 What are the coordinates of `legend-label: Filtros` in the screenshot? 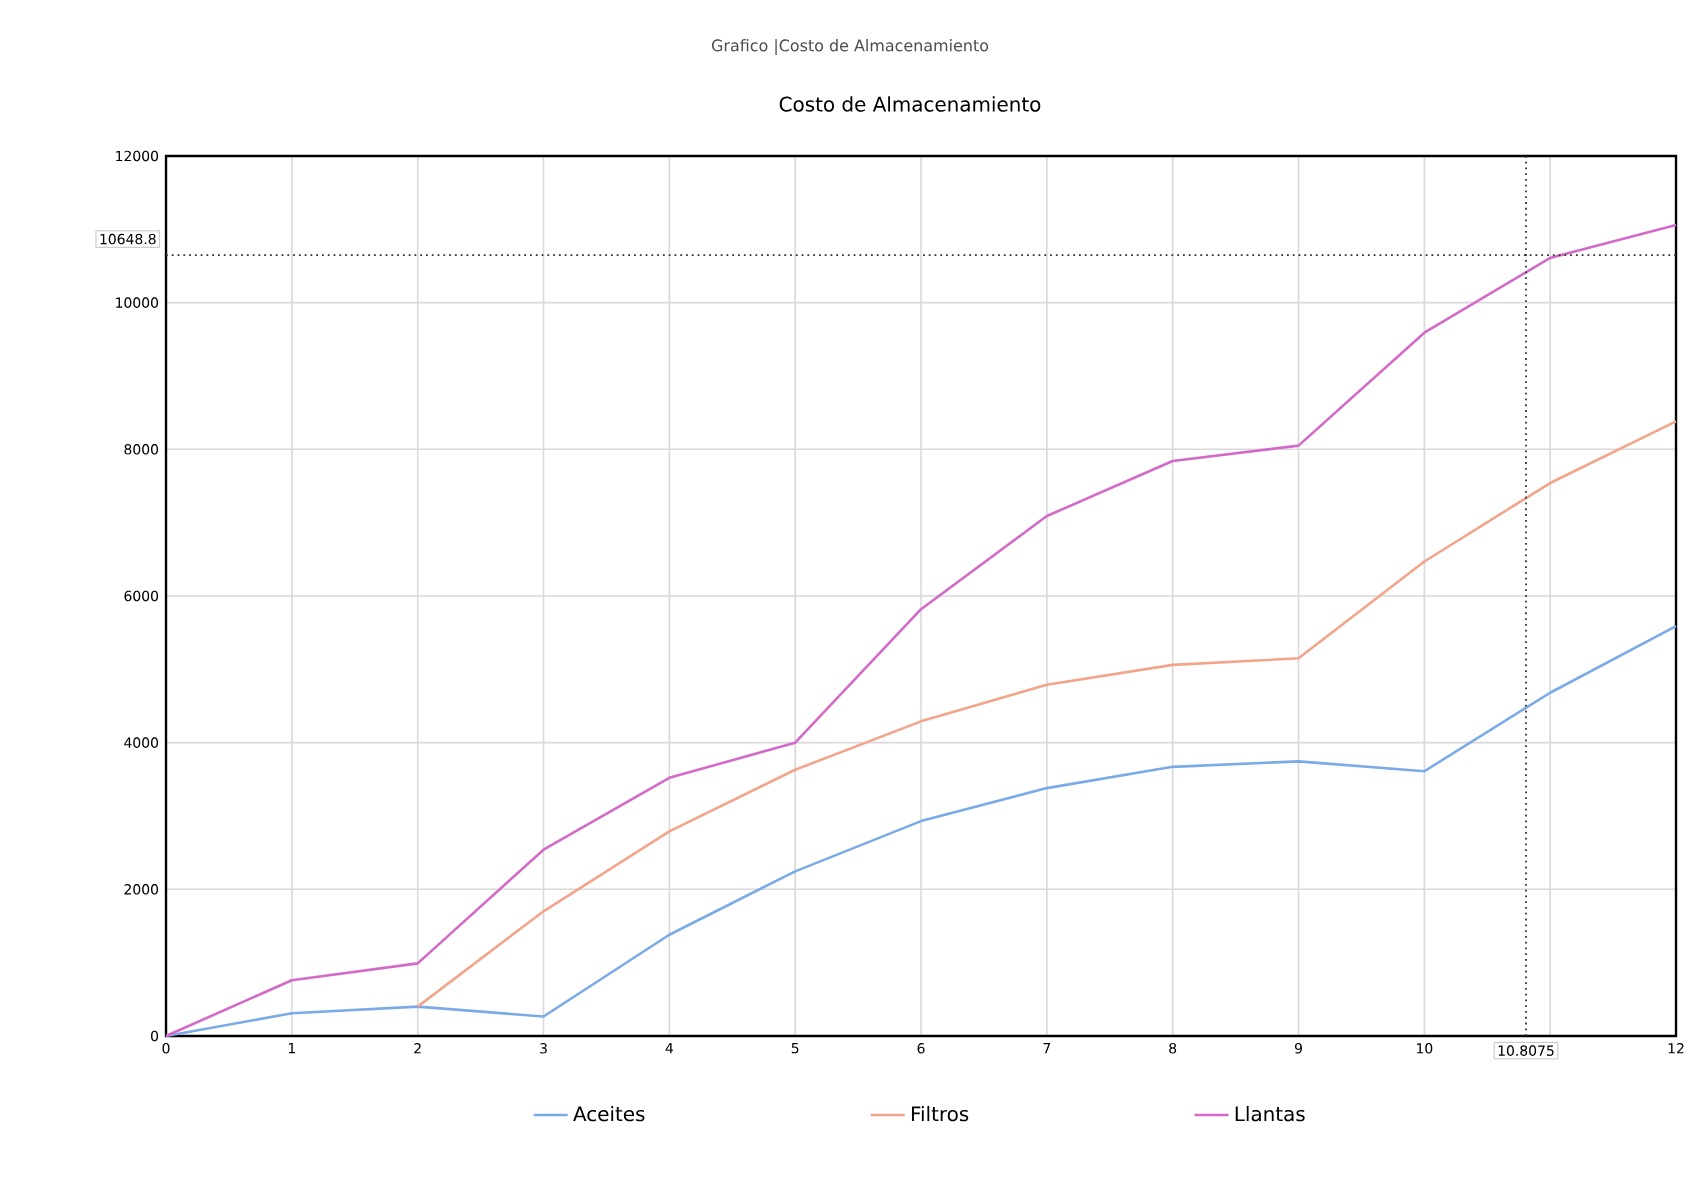 It's located at (940, 1113).